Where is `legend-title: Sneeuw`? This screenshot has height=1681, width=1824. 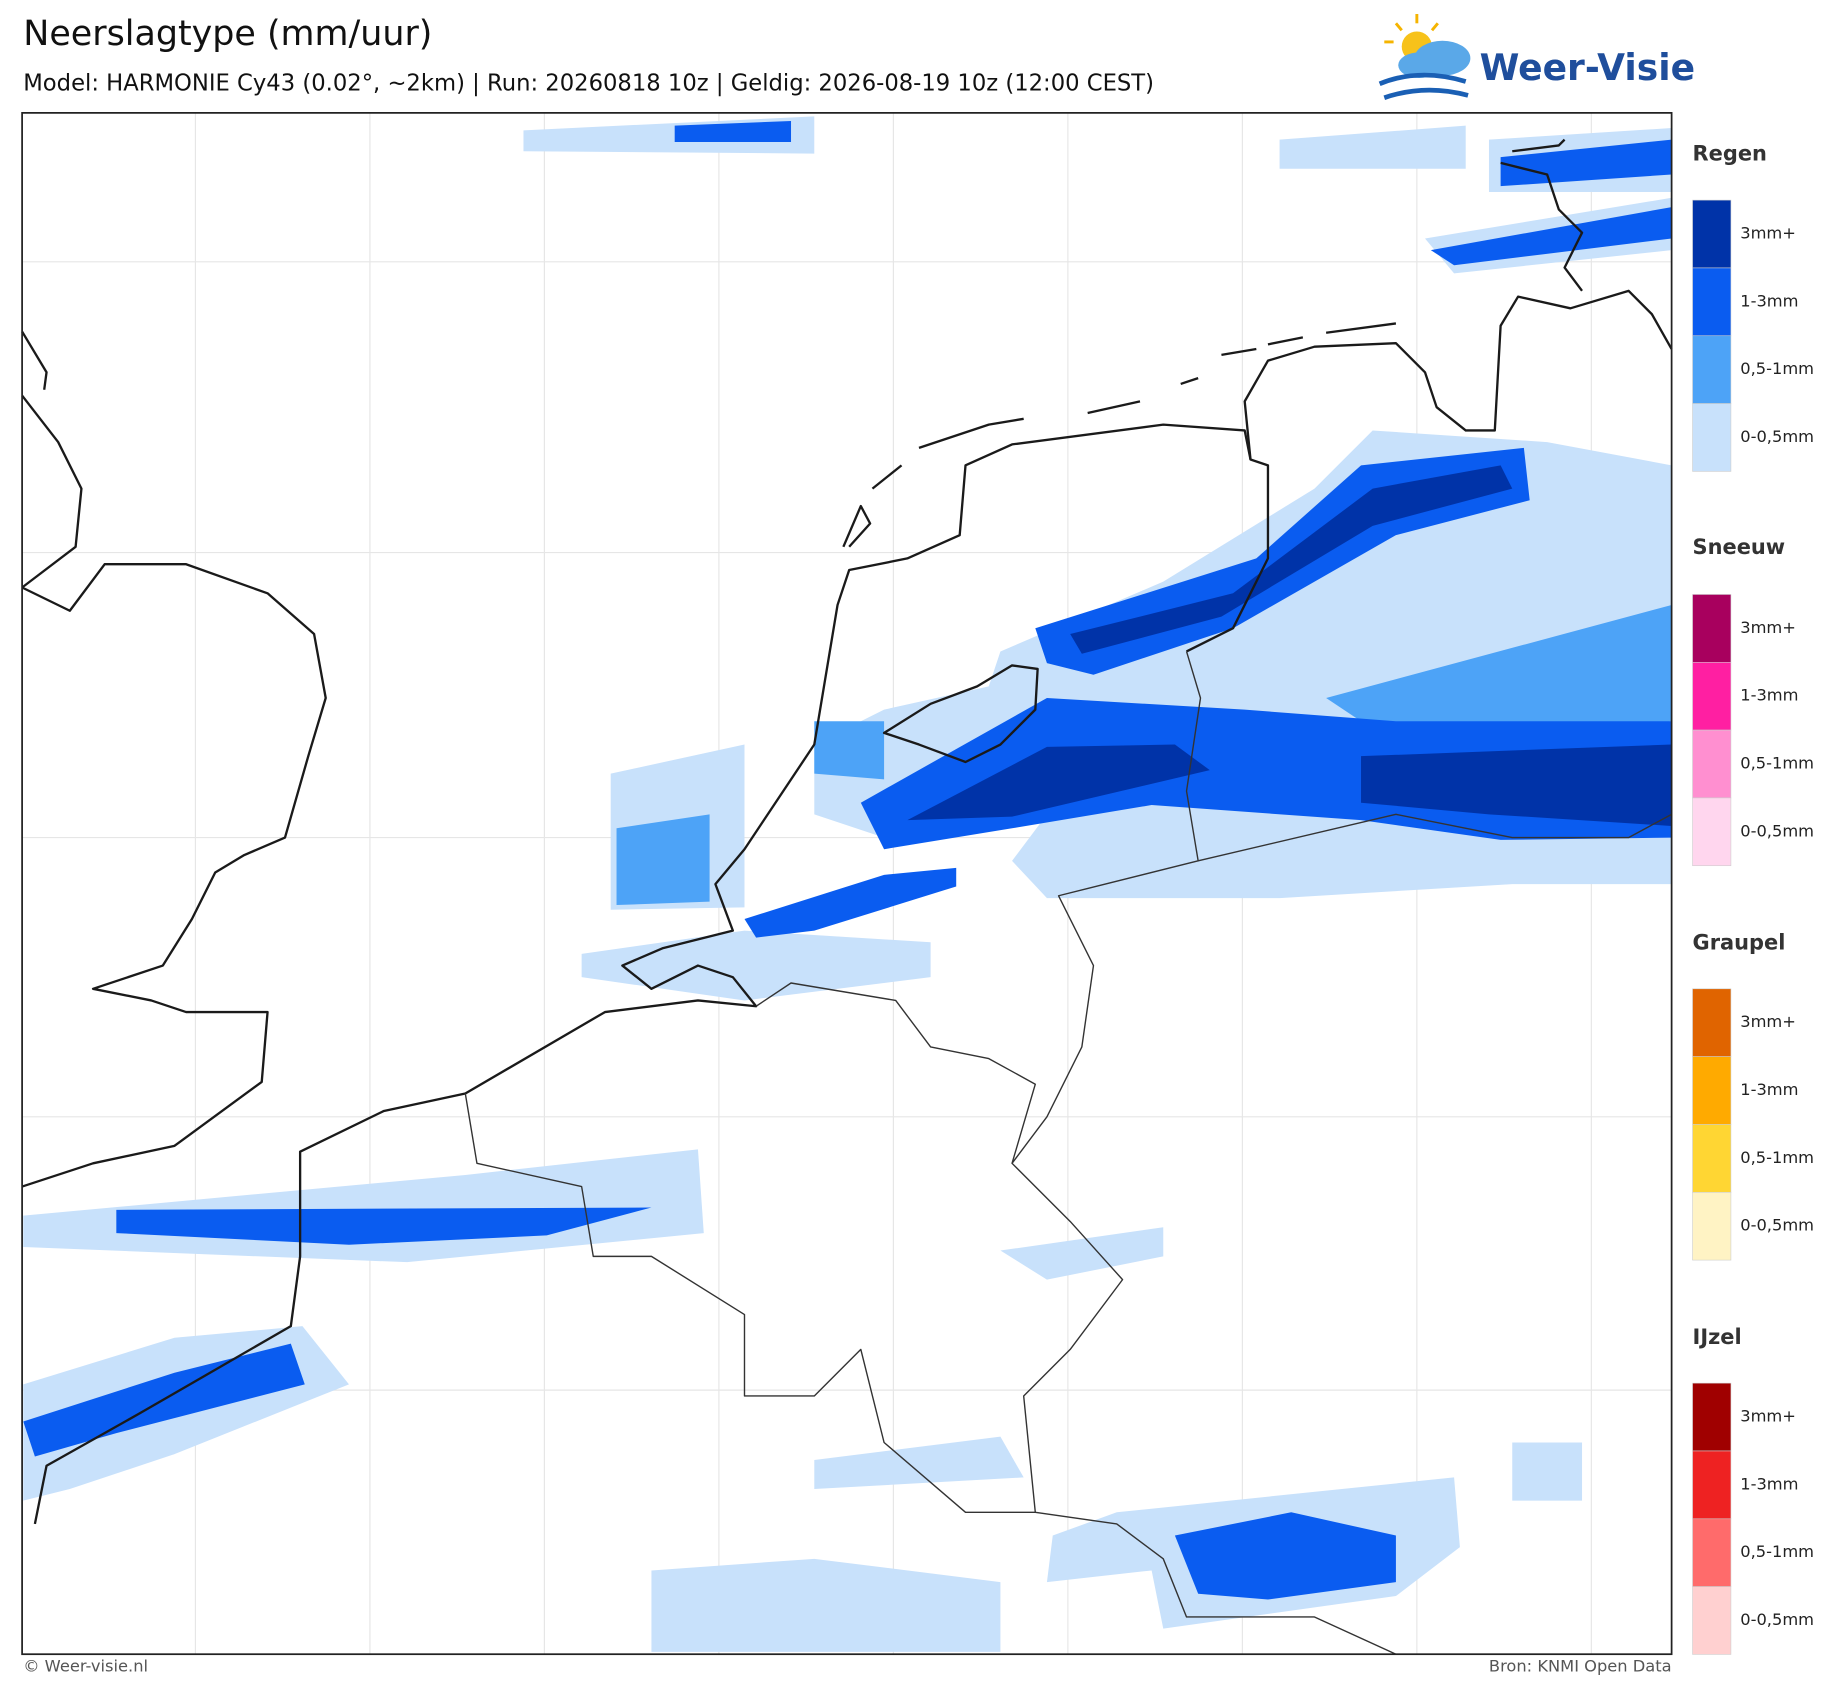
legend-title: Sneeuw is located at coordinates (1739, 547).